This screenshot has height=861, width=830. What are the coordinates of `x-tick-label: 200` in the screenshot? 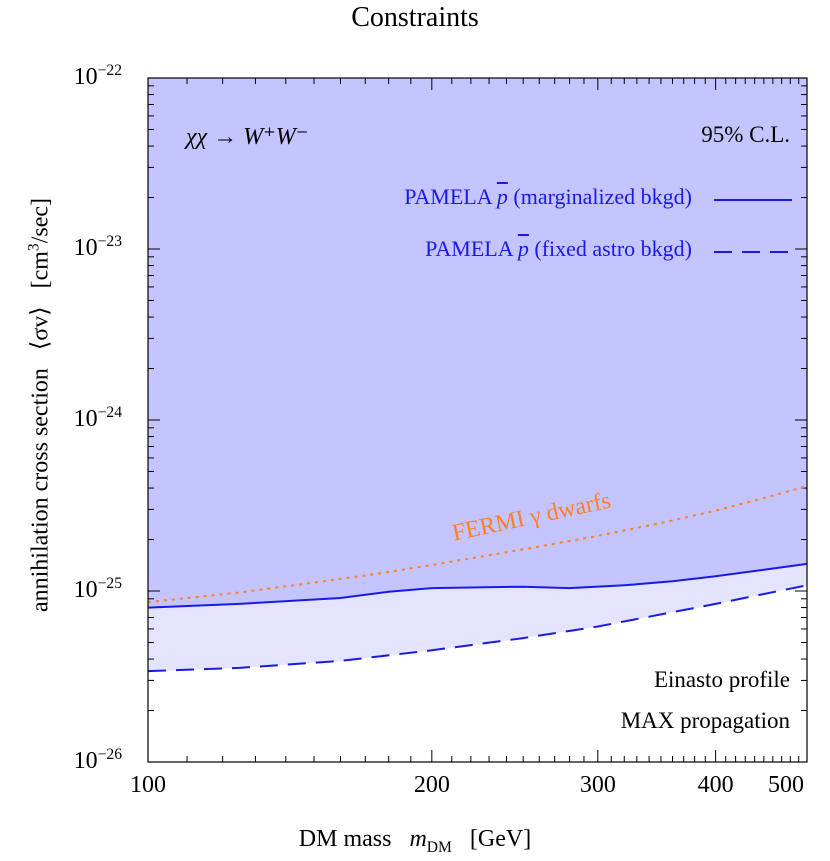 It's located at (431, 785).